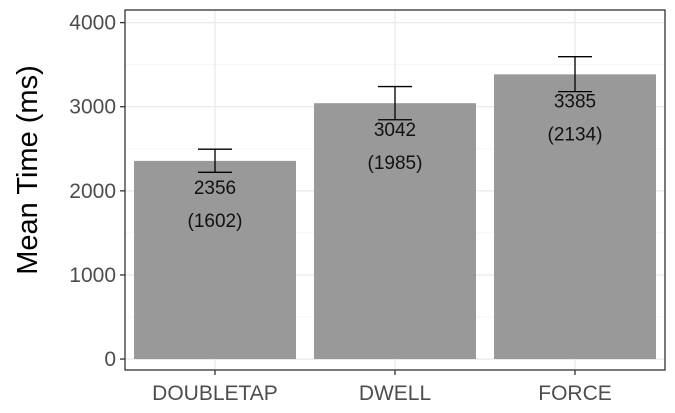 The width and height of the screenshot is (675, 413). Describe the element at coordinates (395, 393) in the screenshot. I see `x-tick-label: DWELL` at that location.